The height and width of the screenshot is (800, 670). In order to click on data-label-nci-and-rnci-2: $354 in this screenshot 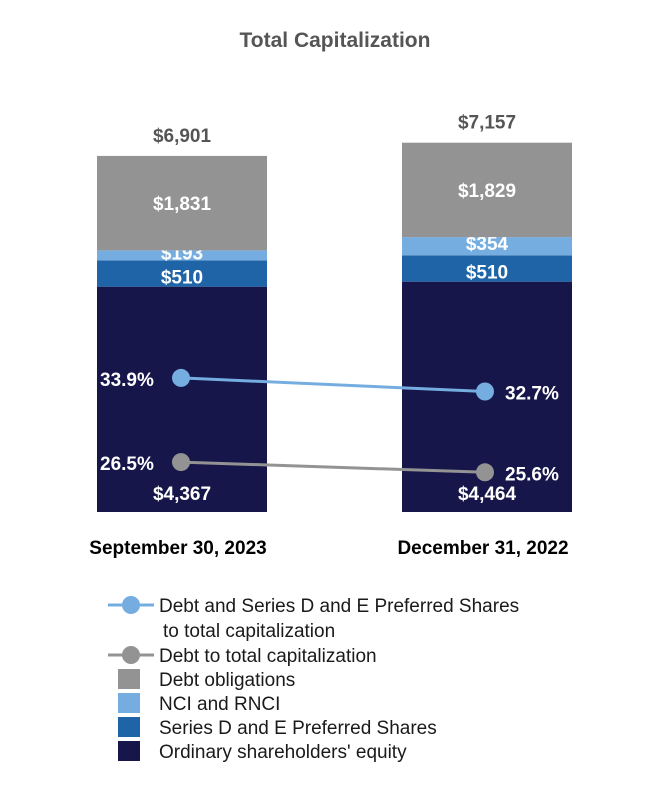, I will do `click(487, 244)`.